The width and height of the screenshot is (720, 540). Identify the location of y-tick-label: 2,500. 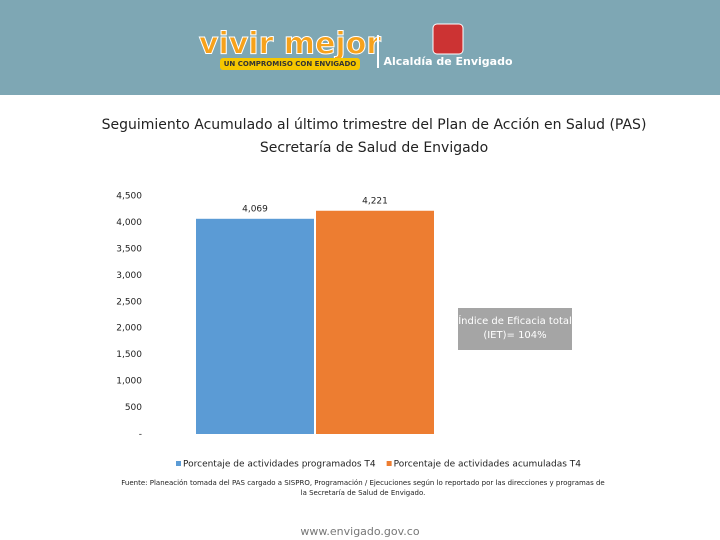
(129, 302).